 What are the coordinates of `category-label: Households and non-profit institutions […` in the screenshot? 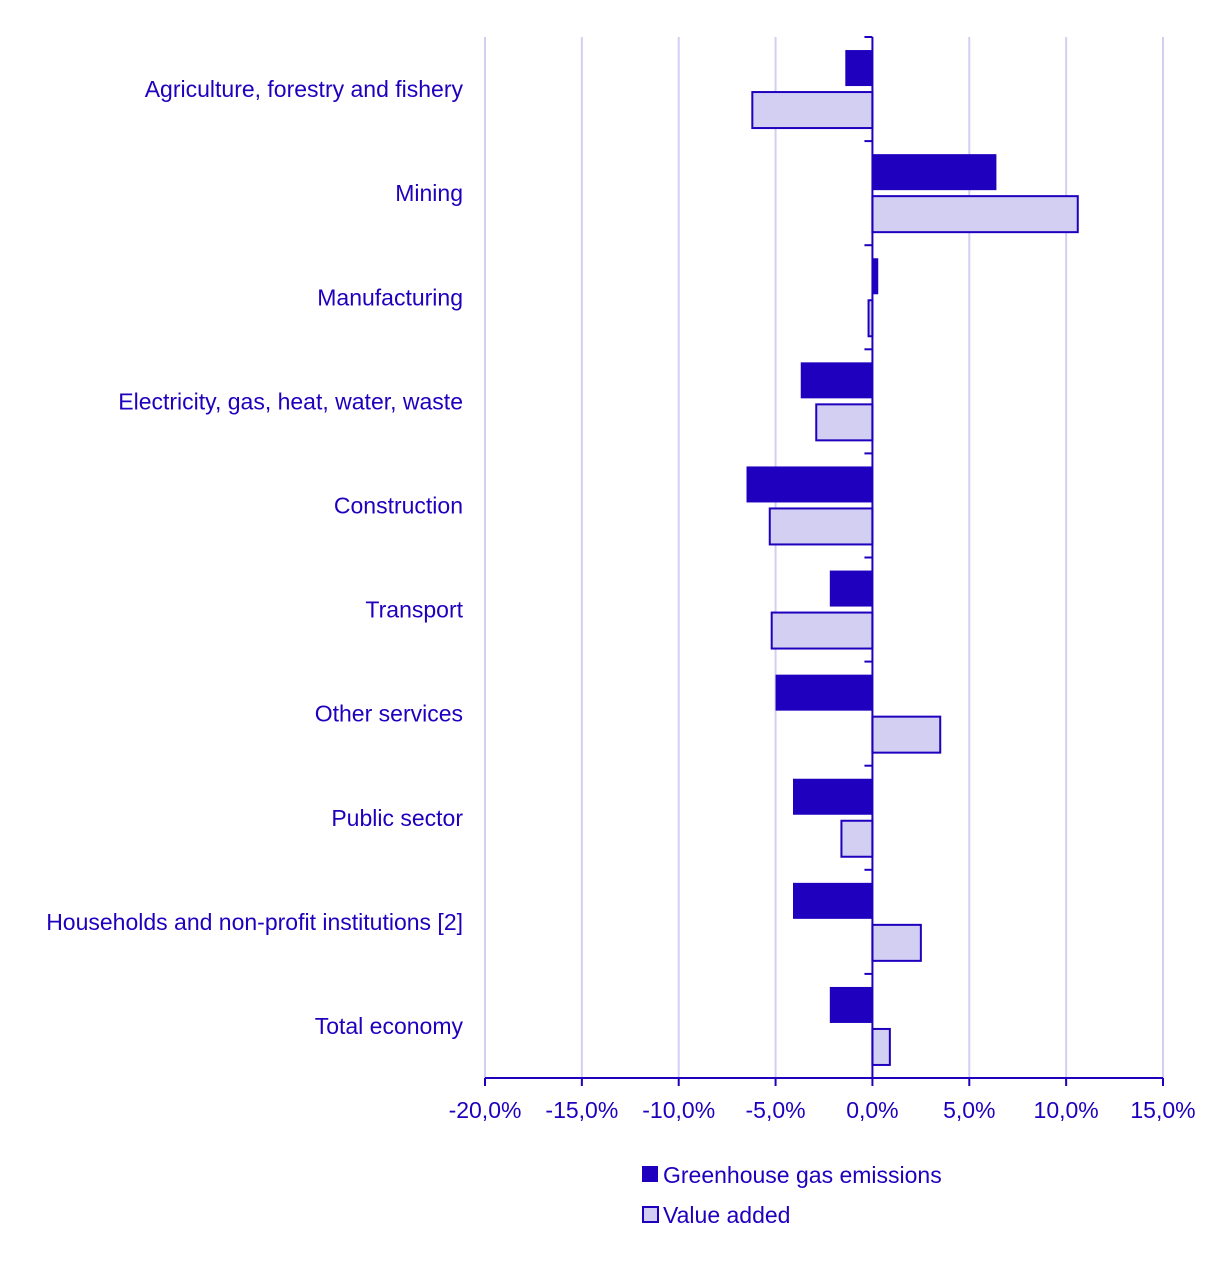 It's located at (254, 922).